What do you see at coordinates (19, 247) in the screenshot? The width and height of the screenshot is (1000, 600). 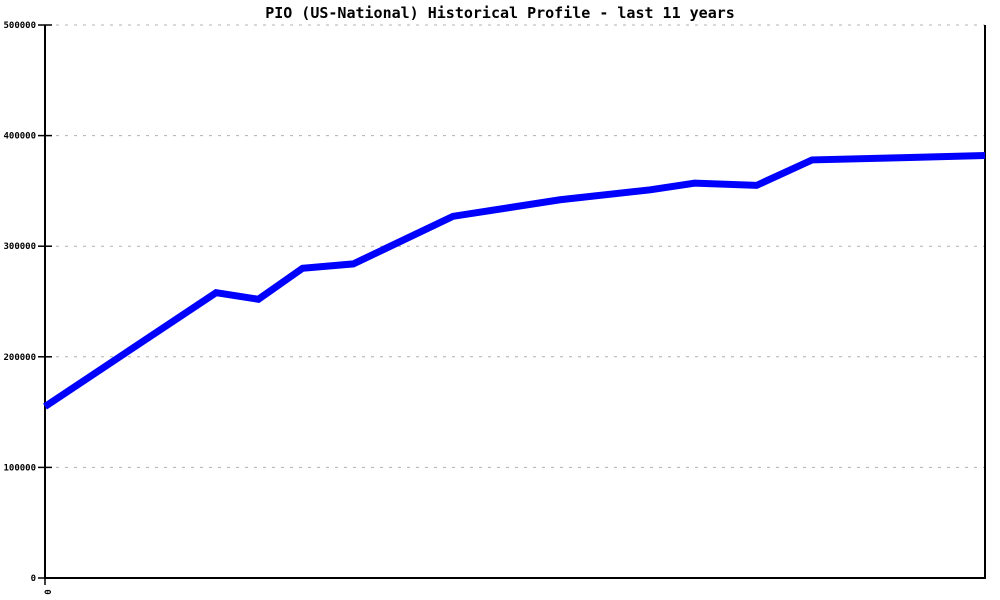 I see `y-tick-label: 300000` at bounding box center [19, 247].